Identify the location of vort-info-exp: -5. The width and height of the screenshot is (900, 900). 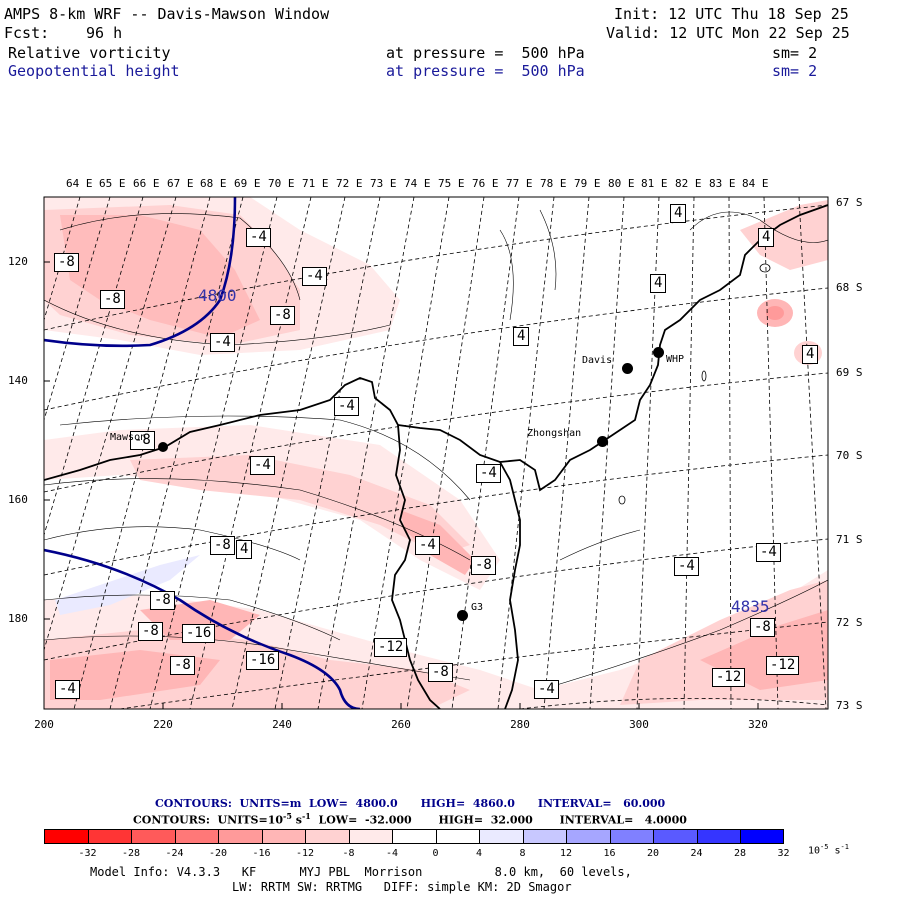
(287, 816).